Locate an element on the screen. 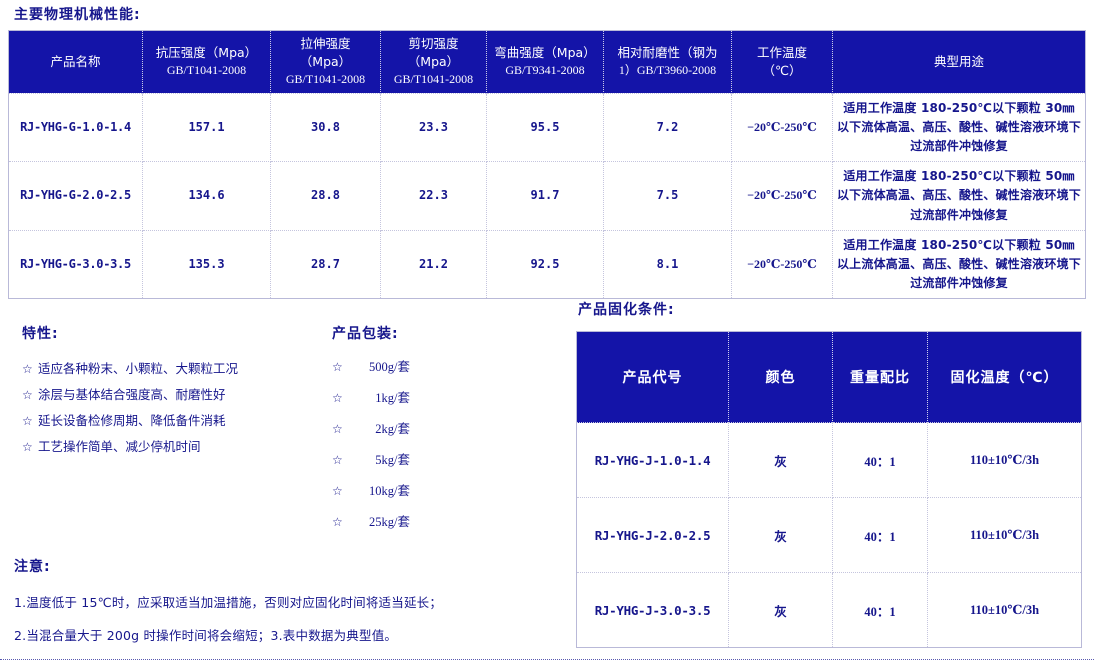  curing-header-row: 产品代号 颜色 重量配比 固化温度（℃） is located at coordinates (829, 377).